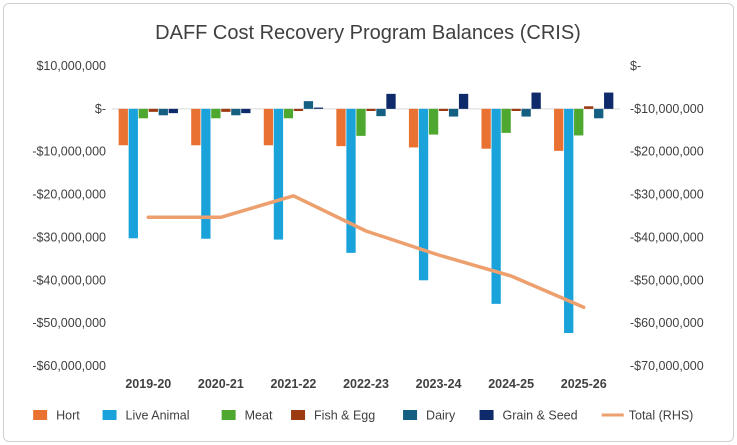 The image size is (737, 445). What do you see at coordinates (69, 195) in the screenshot?
I see `left-axis-tick-label: -$20,000,000` at bounding box center [69, 195].